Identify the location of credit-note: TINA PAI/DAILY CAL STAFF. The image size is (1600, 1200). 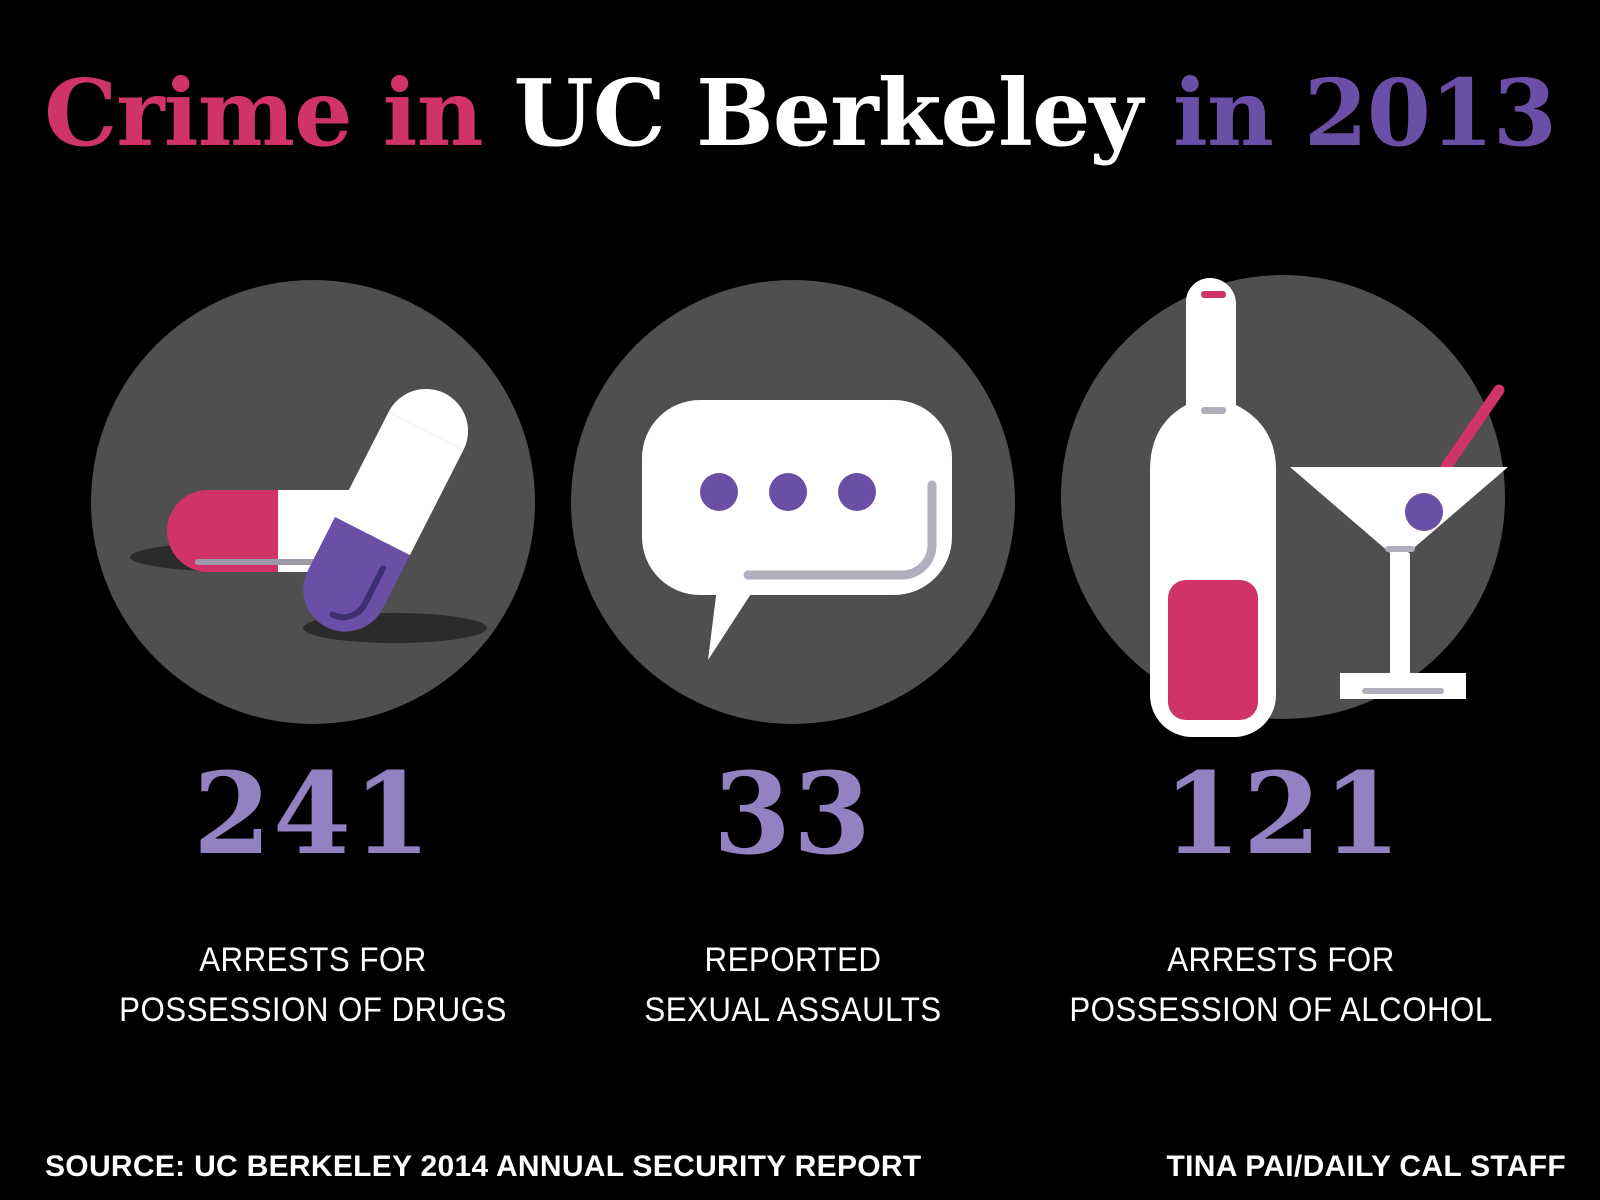
(1366, 1166).